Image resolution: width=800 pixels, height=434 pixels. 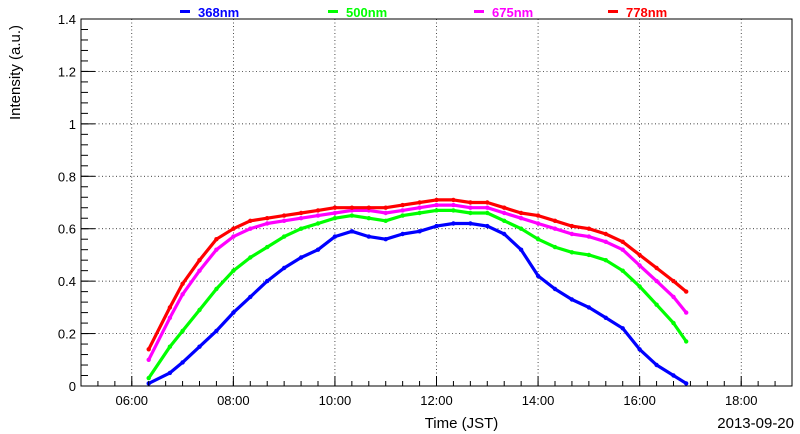 I want to click on y-tick-label: 1.4, so click(x=67, y=19).